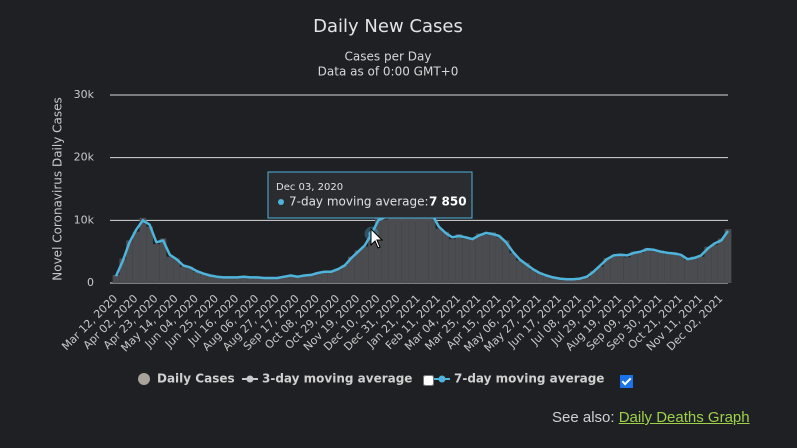  What do you see at coordinates (442, 379) in the screenshot?
I see `legend-symbol` at bounding box center [442, 379].